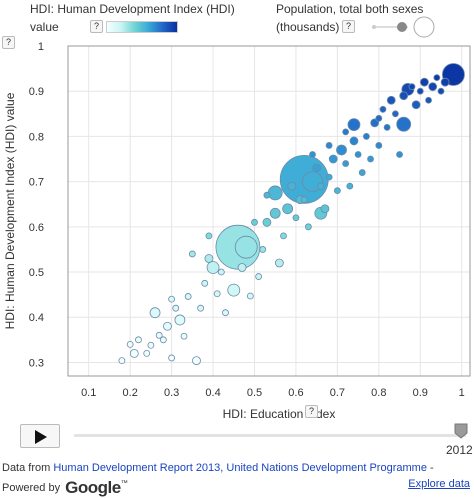 The height and width of the screenshot is (498, 474). I want to click on size-legend-title: Population, total both sexes, so click(350, 9).